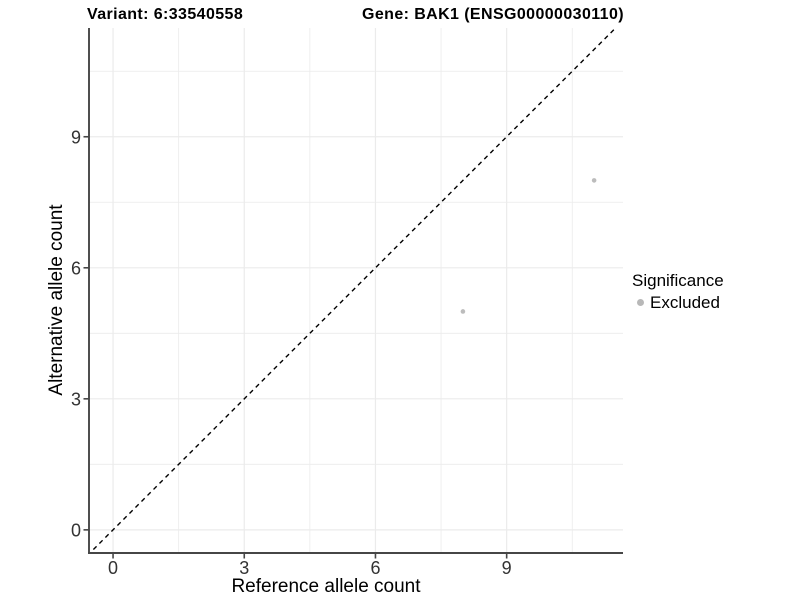  I want to click on excluded-point-icon, so click(640, 302).